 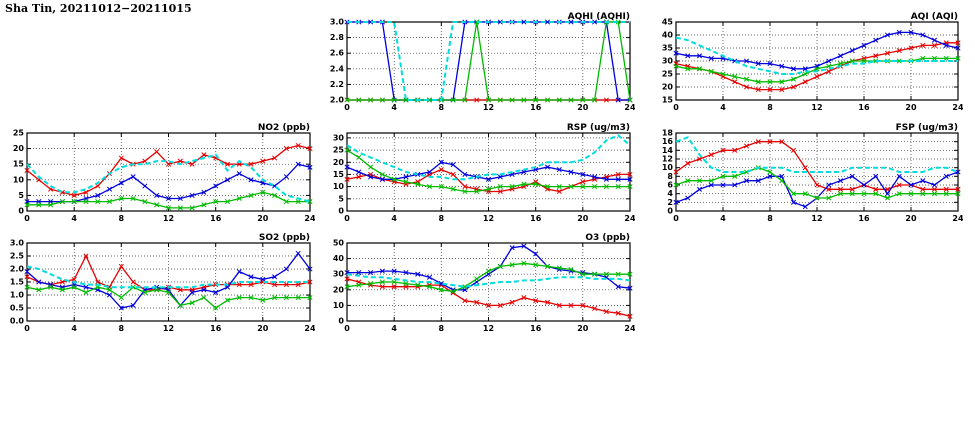 What do you see at coordinates (599, 17) in the screenshot?
I see `chart-title: AQHI (AQHI)` at bounding box center [599, 17].